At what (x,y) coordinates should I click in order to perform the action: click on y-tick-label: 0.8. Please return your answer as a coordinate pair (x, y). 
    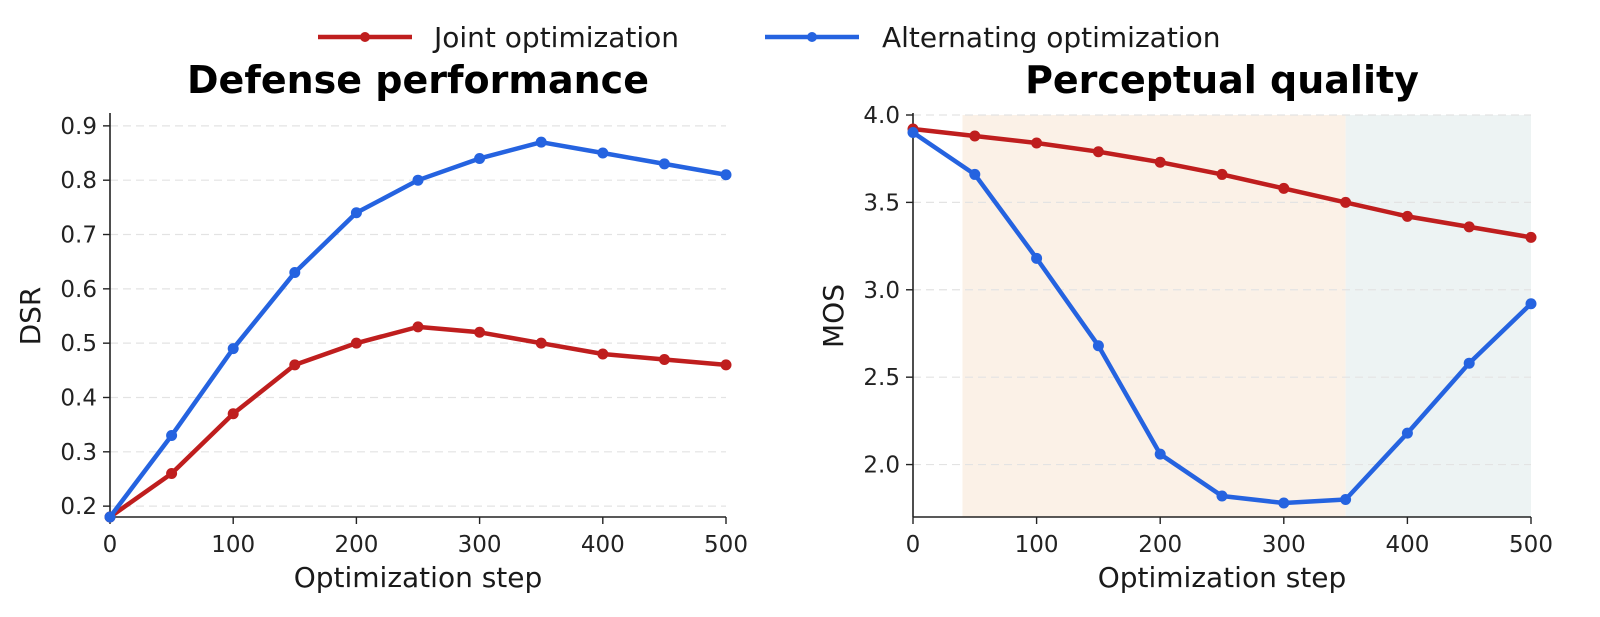
    Looking at the image, I should click on (78, 181).